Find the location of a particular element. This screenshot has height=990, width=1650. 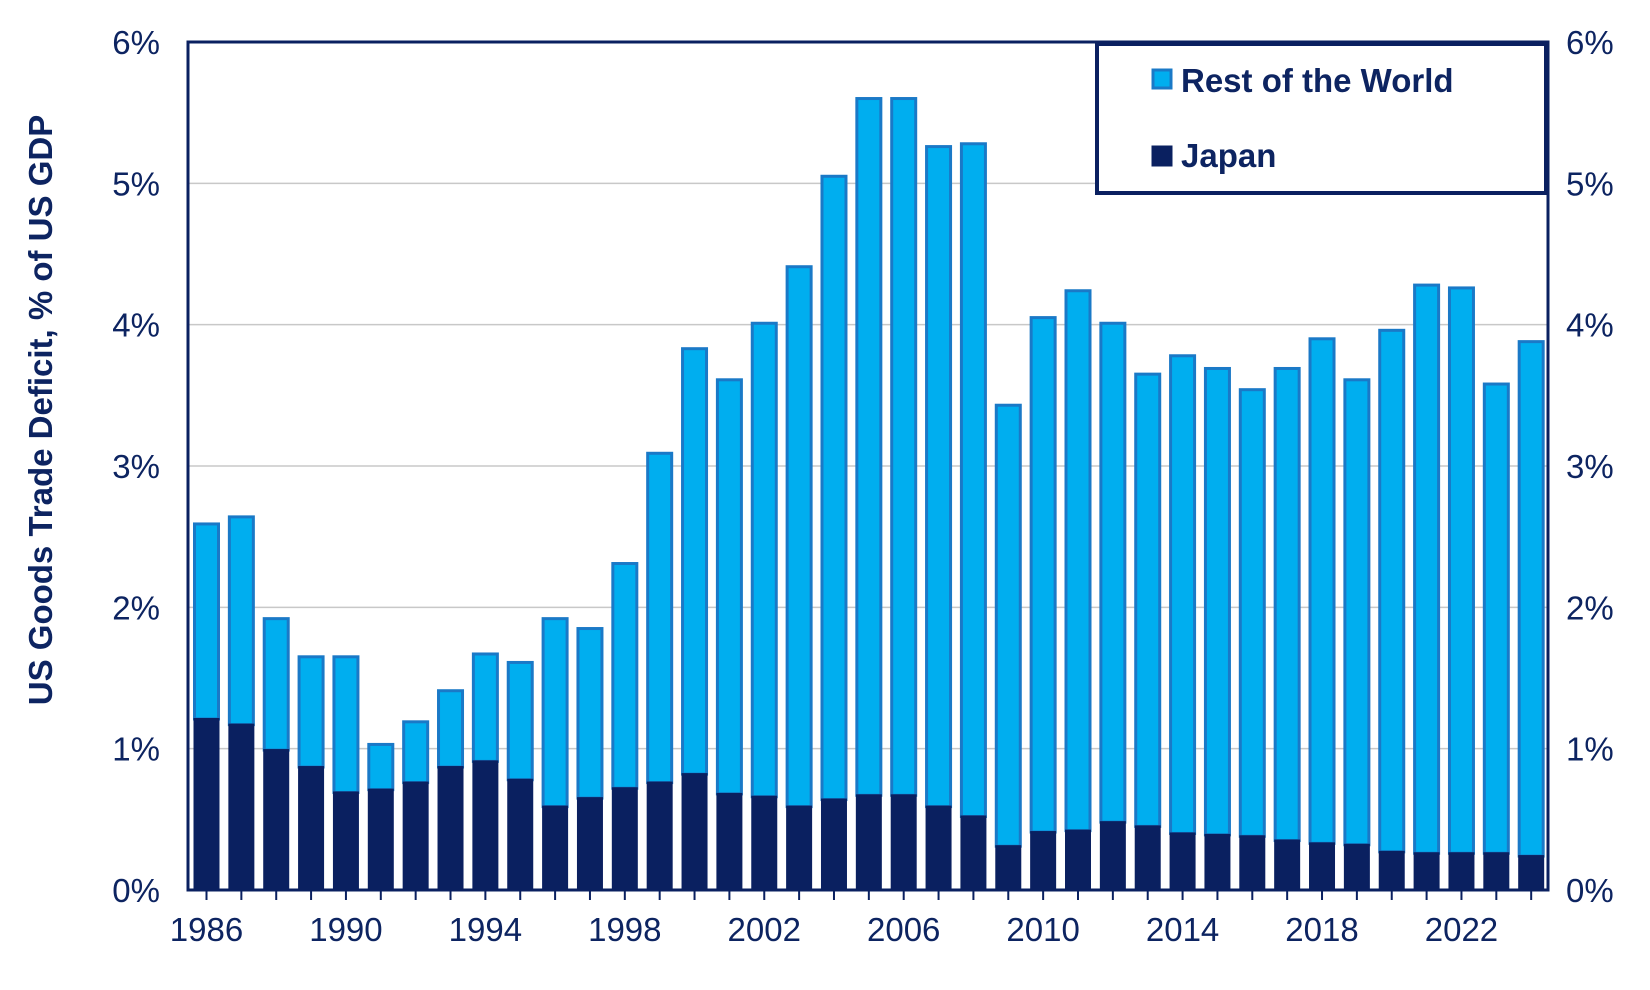

x-tick-label: 2010 is located at coordinates (1042, 929).